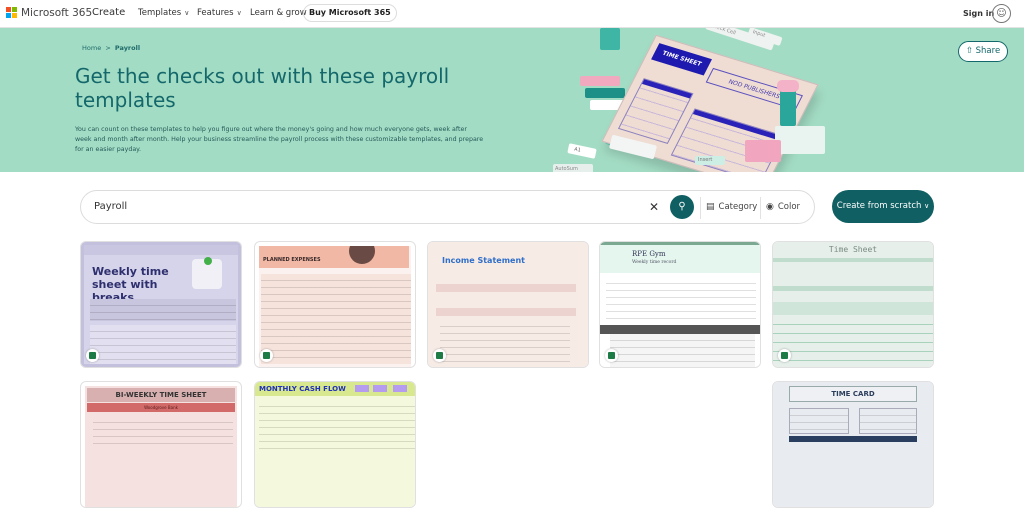 Image resolution: width=1024 pixels, height=508 pixels. Describe the element at coordinates (11, 12) in the screenshot. I see `microsoft-logo-icon` at that location.